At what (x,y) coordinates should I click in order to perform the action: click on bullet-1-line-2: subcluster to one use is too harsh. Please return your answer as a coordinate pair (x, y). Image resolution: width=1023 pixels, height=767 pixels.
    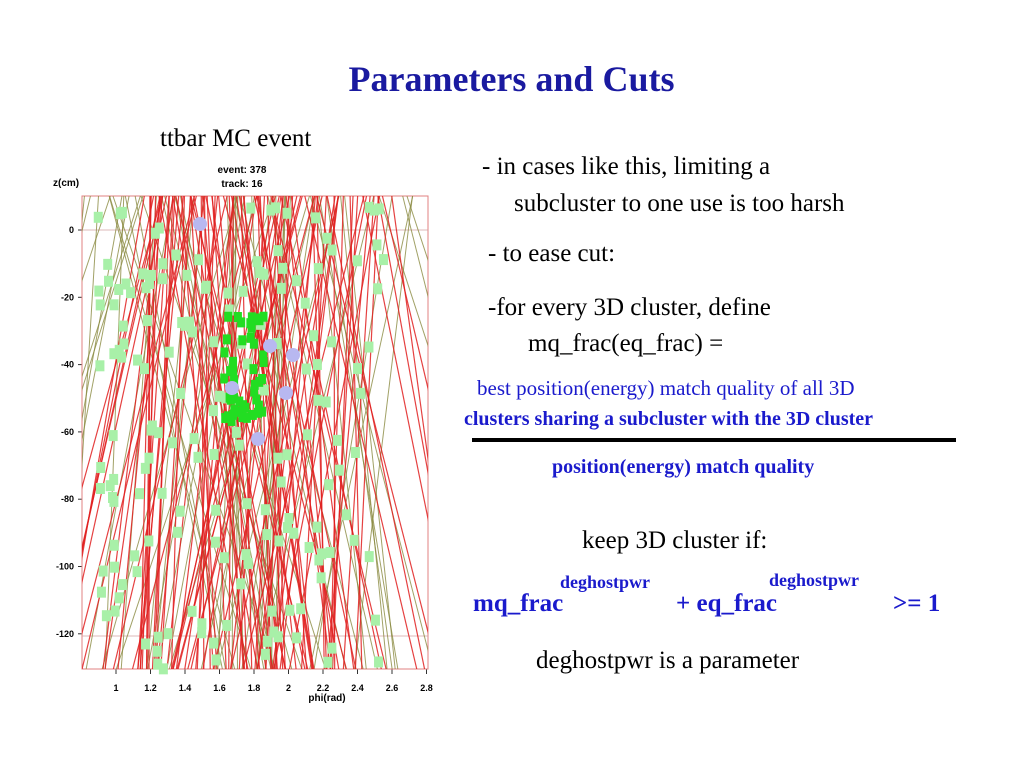
    Looking at the image, I should click on (679, 203).